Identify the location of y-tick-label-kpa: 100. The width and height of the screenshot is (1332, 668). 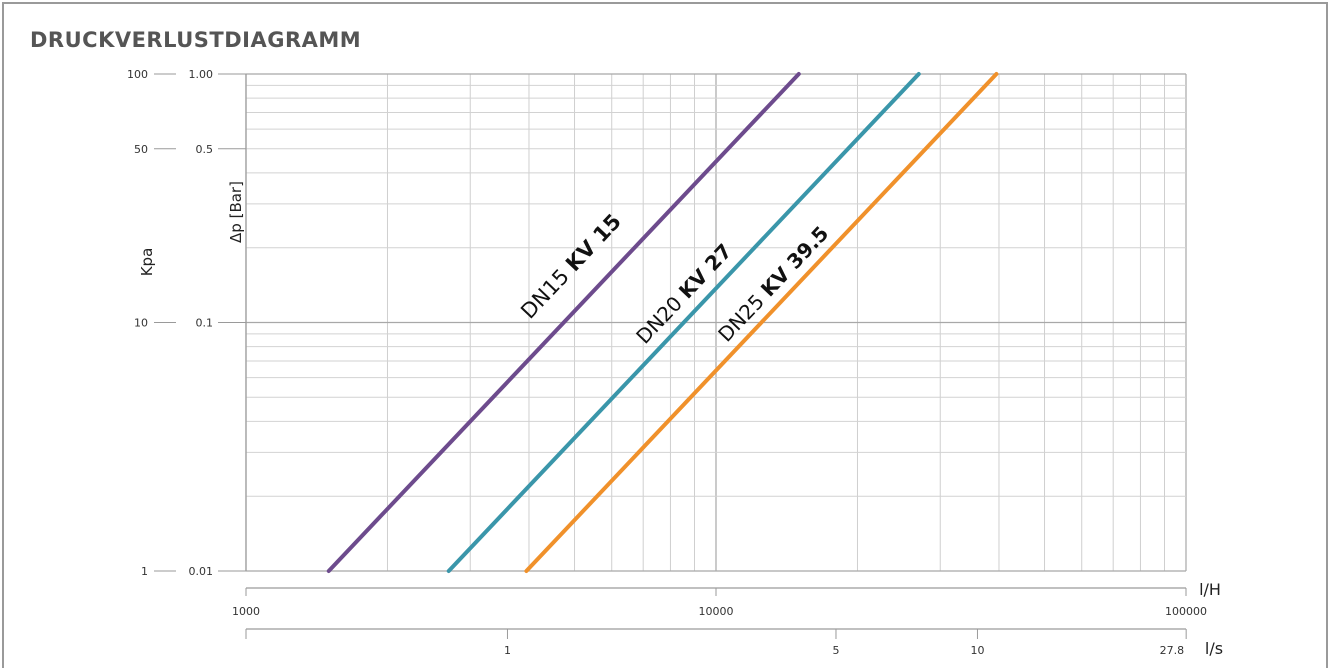
(137, 74).